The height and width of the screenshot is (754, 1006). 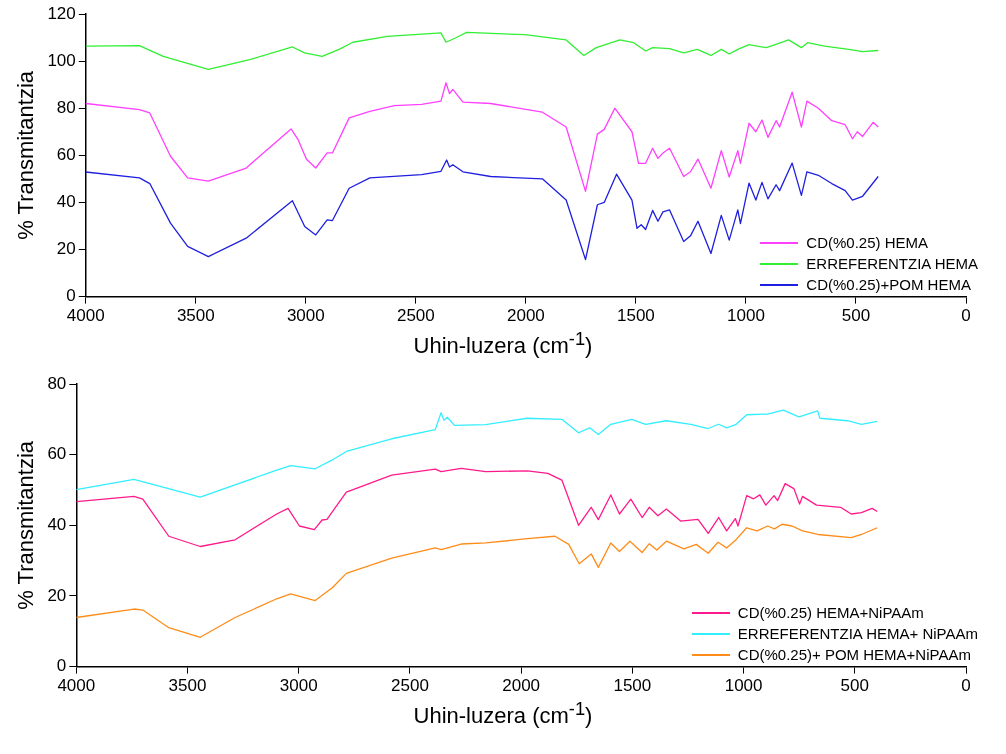 What do you see at coordinates (892, 264) in the screenshot?
I see `legend-label: ERREFERENTZIA HEMA` at bounding box center [892, 264].